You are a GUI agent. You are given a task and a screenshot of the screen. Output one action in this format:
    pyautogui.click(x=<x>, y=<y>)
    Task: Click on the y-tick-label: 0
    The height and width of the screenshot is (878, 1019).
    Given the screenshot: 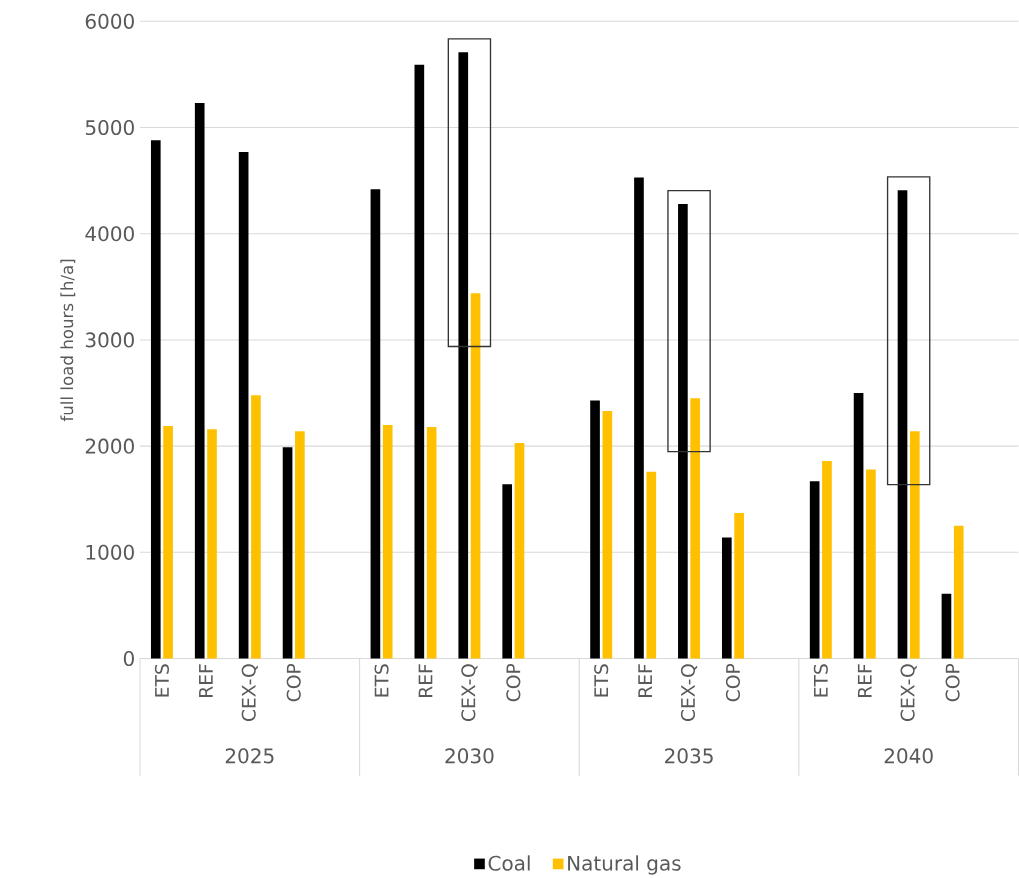 What is the action you would take?
    pyautogui.click(x=128, y=659)
    